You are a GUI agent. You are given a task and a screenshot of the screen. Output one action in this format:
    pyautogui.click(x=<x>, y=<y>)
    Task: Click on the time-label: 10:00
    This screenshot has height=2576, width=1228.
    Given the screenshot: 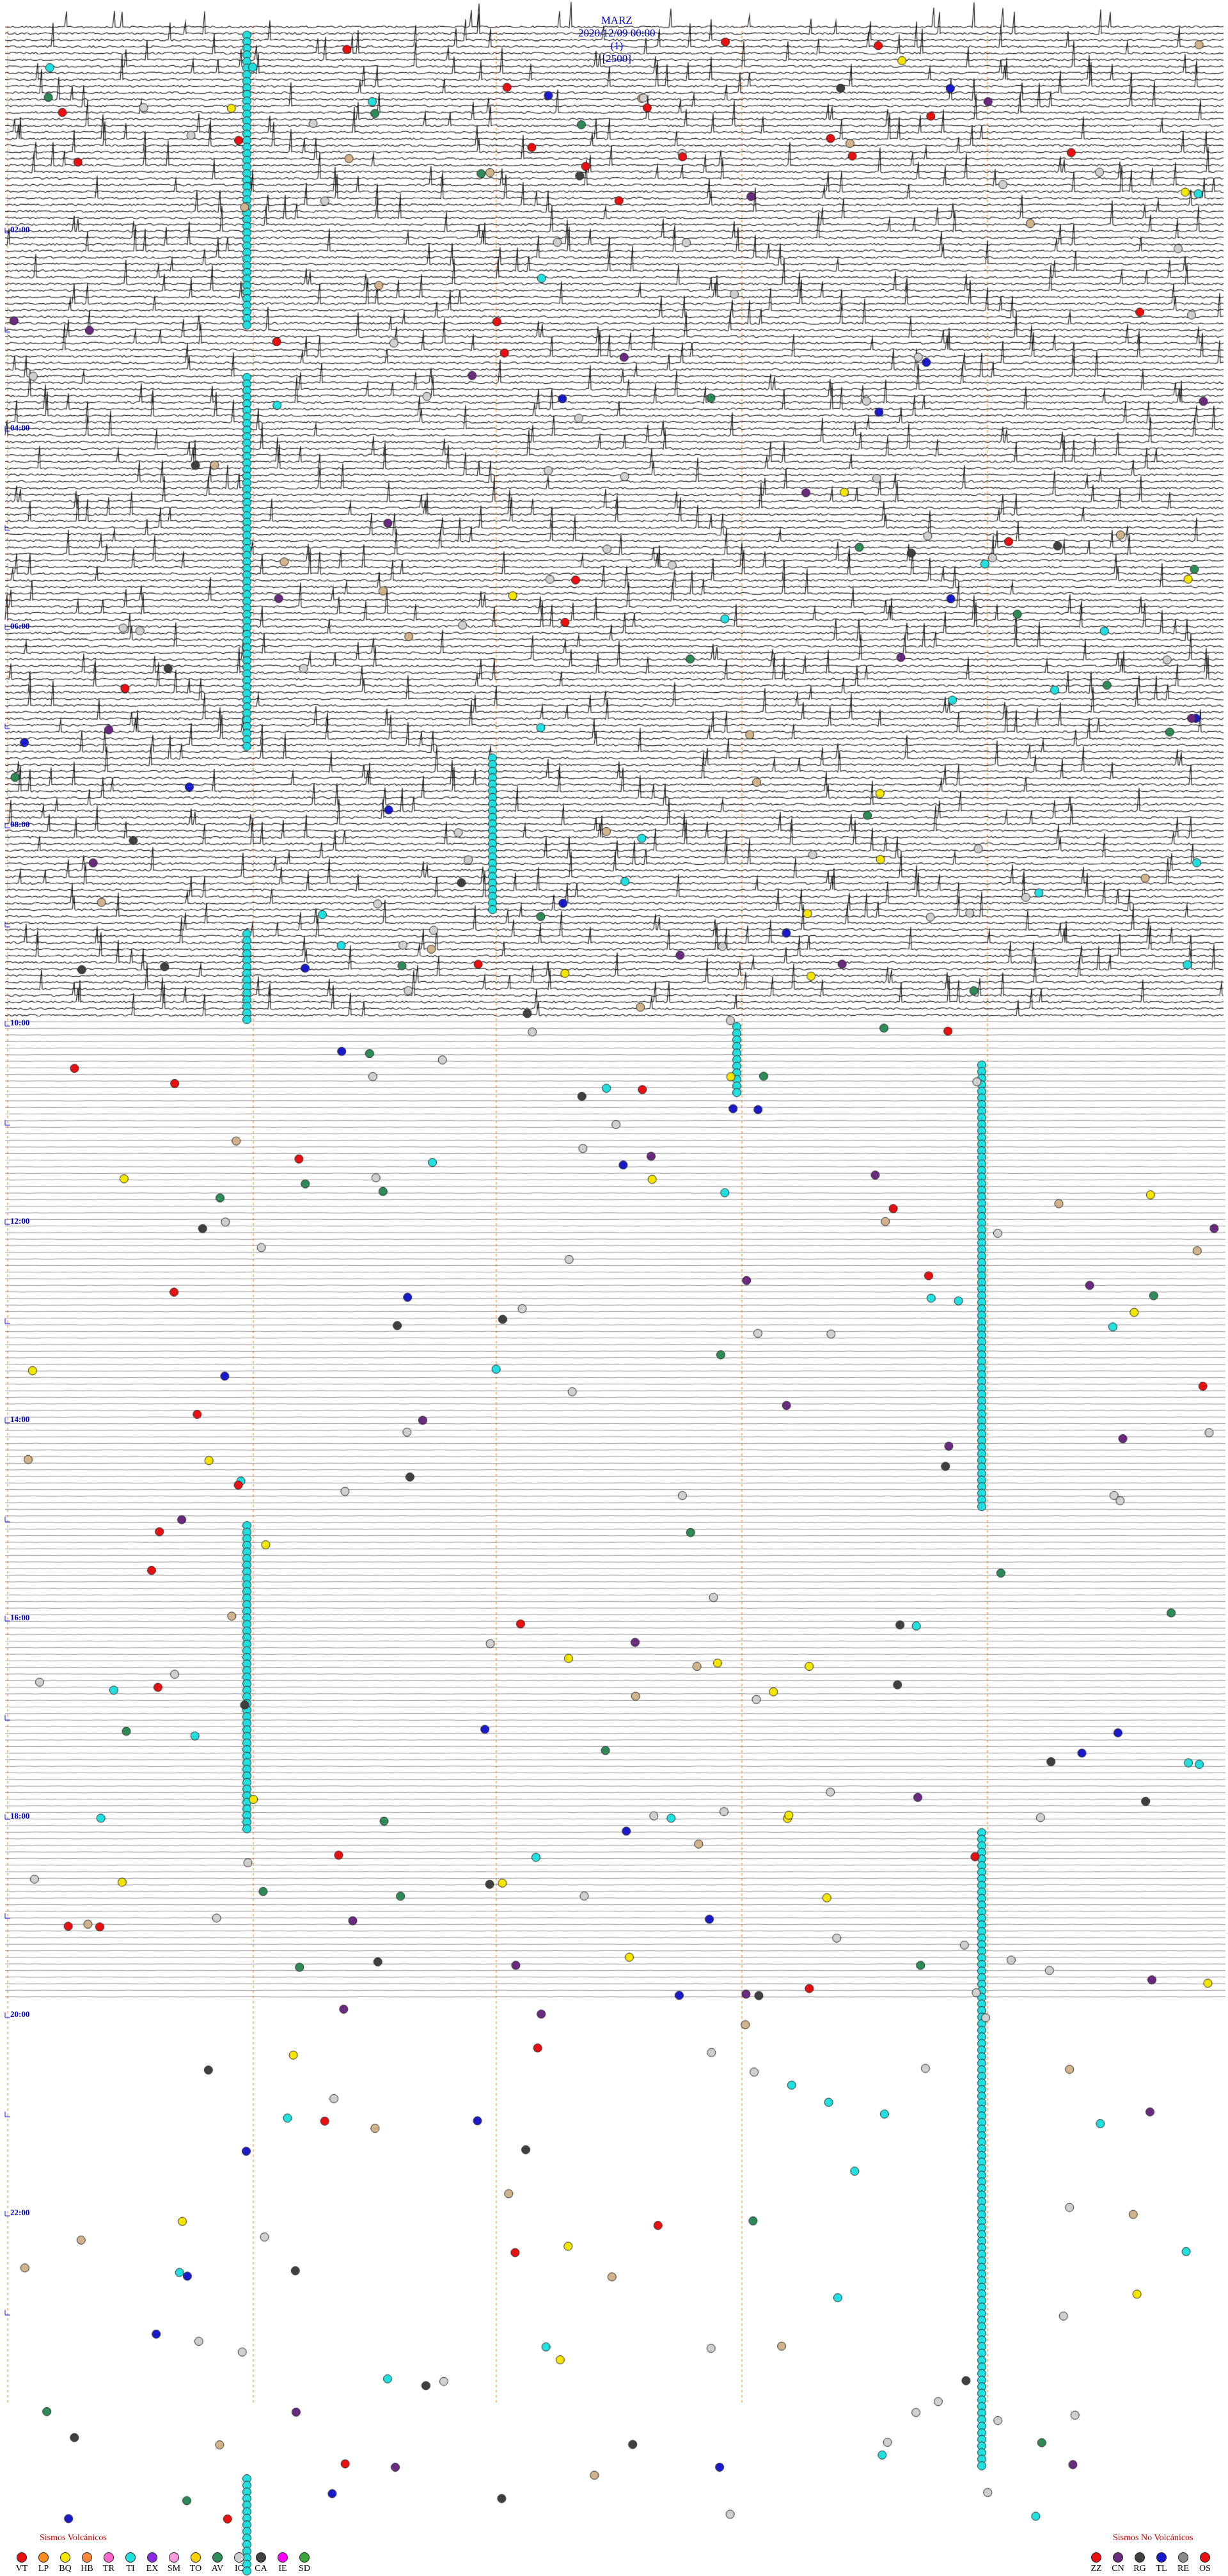 What is the action you would take?
    pyautogui.click(x=20, y=1022)
    